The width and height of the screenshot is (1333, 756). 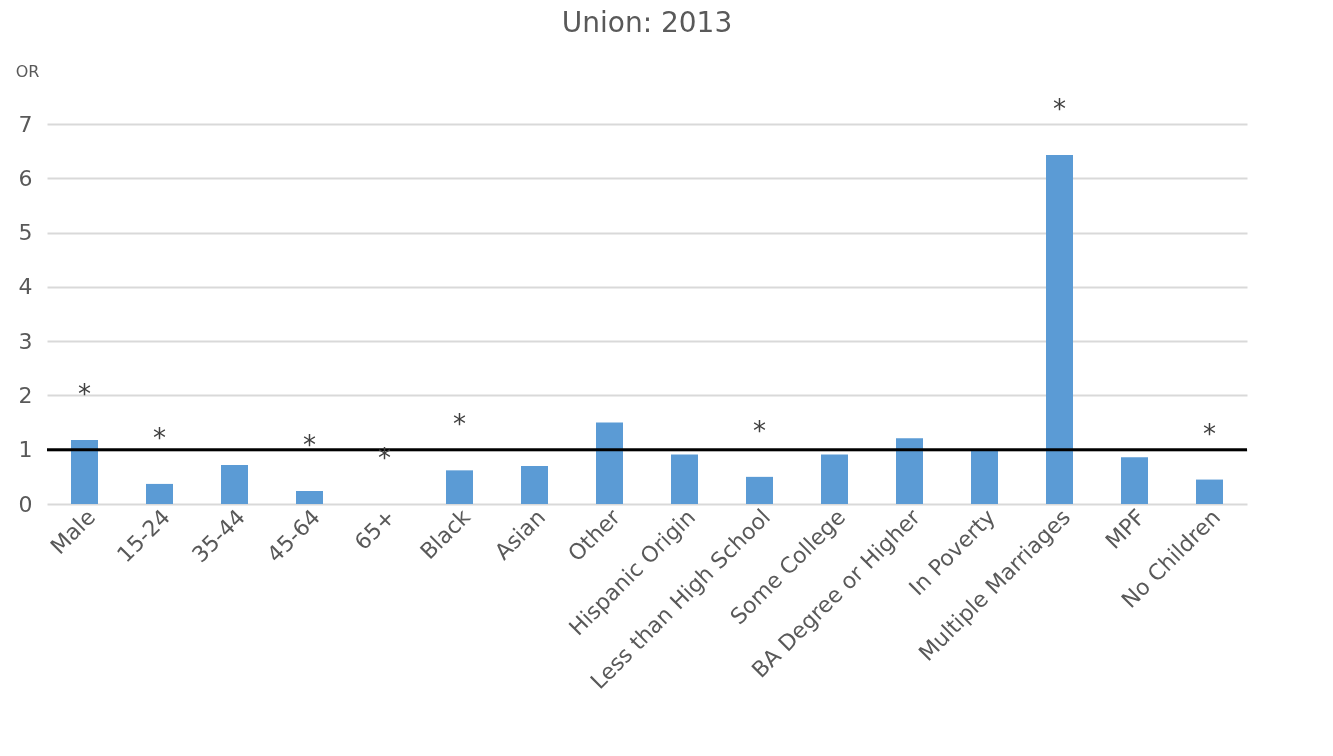 I want to click on y-tick-label: 2, so click(x=25, y=395).